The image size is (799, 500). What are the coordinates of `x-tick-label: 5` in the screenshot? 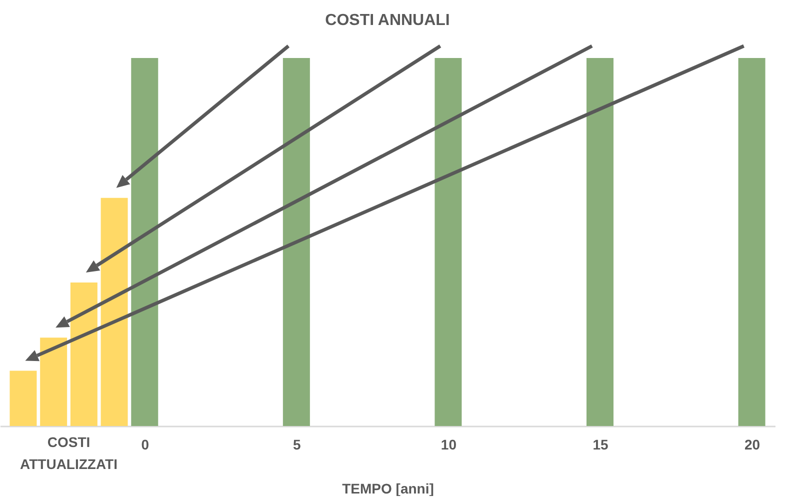 It's located at (297, 444).